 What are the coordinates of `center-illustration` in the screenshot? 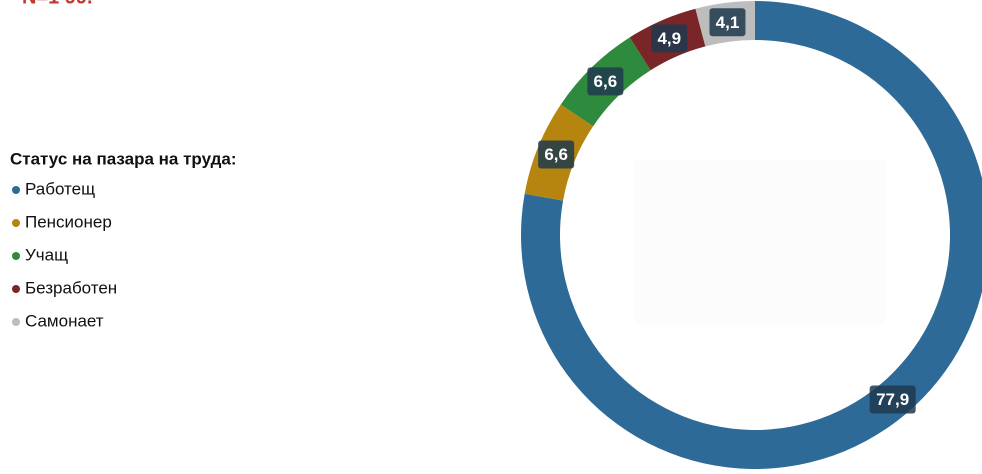 It's located at (760, 242).